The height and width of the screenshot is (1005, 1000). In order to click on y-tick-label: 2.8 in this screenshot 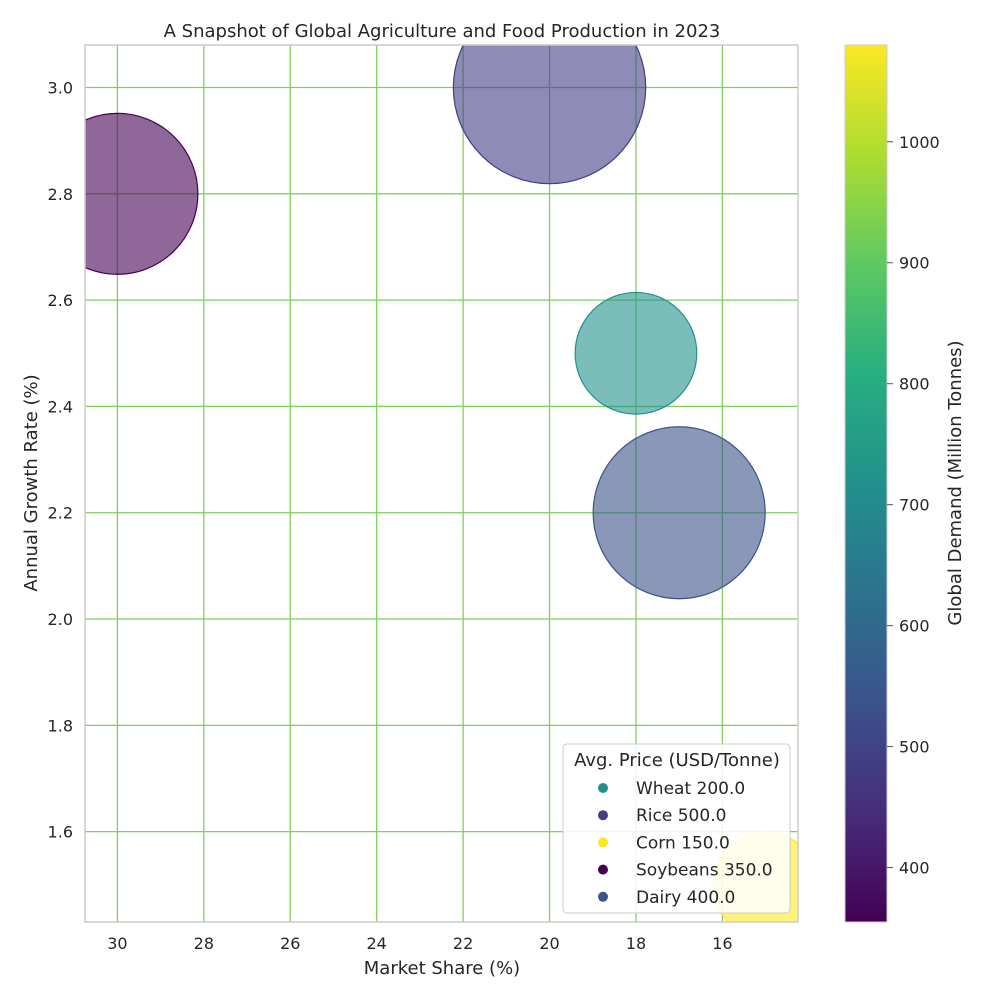, I will do `click(60, 194)`.